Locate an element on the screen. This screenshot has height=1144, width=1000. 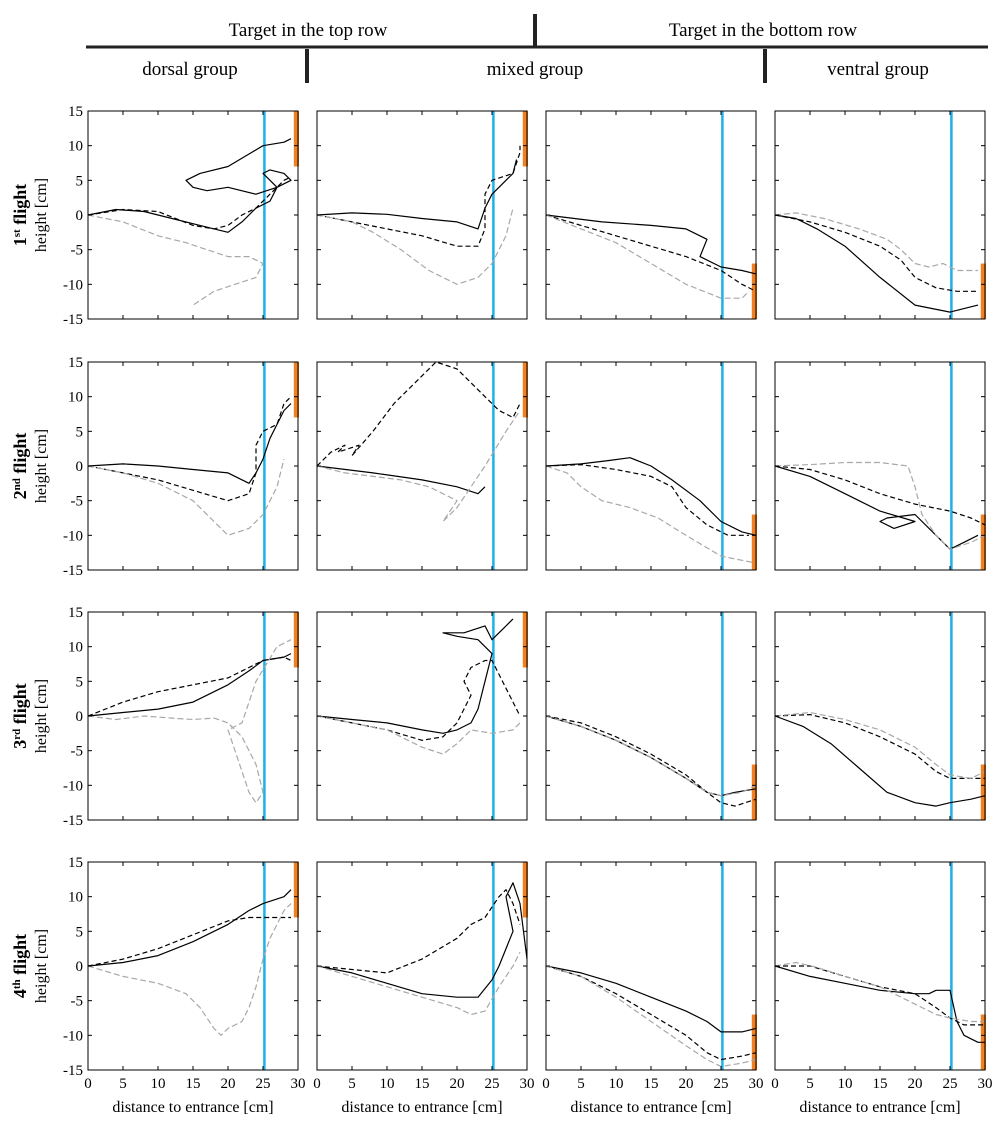
panel-r1-c2 is located at coordinates (422, 215).